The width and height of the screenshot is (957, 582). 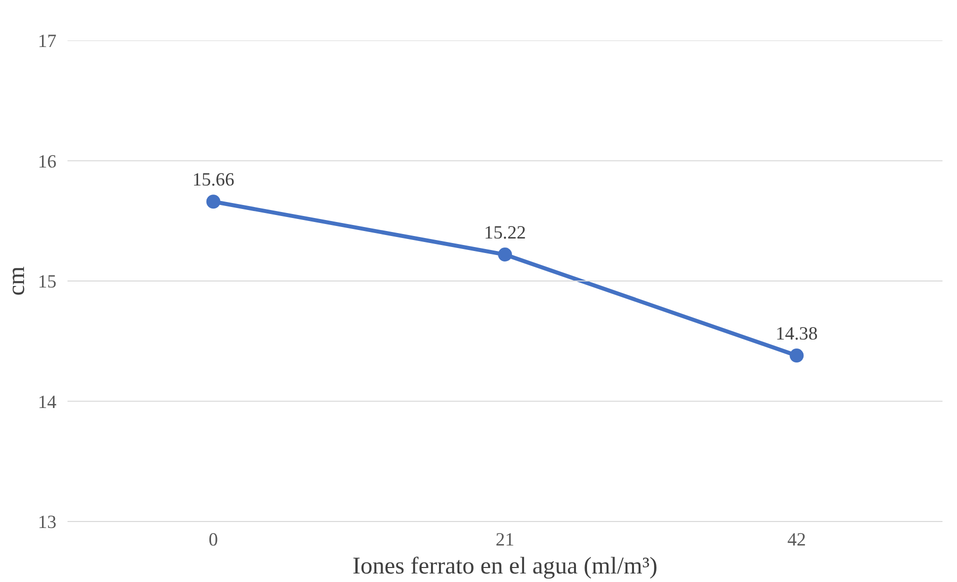 What do you see at coordinates (505, 233) in the screenshot?
I see `data-label: 15.22` at bounding box center [505, 233].